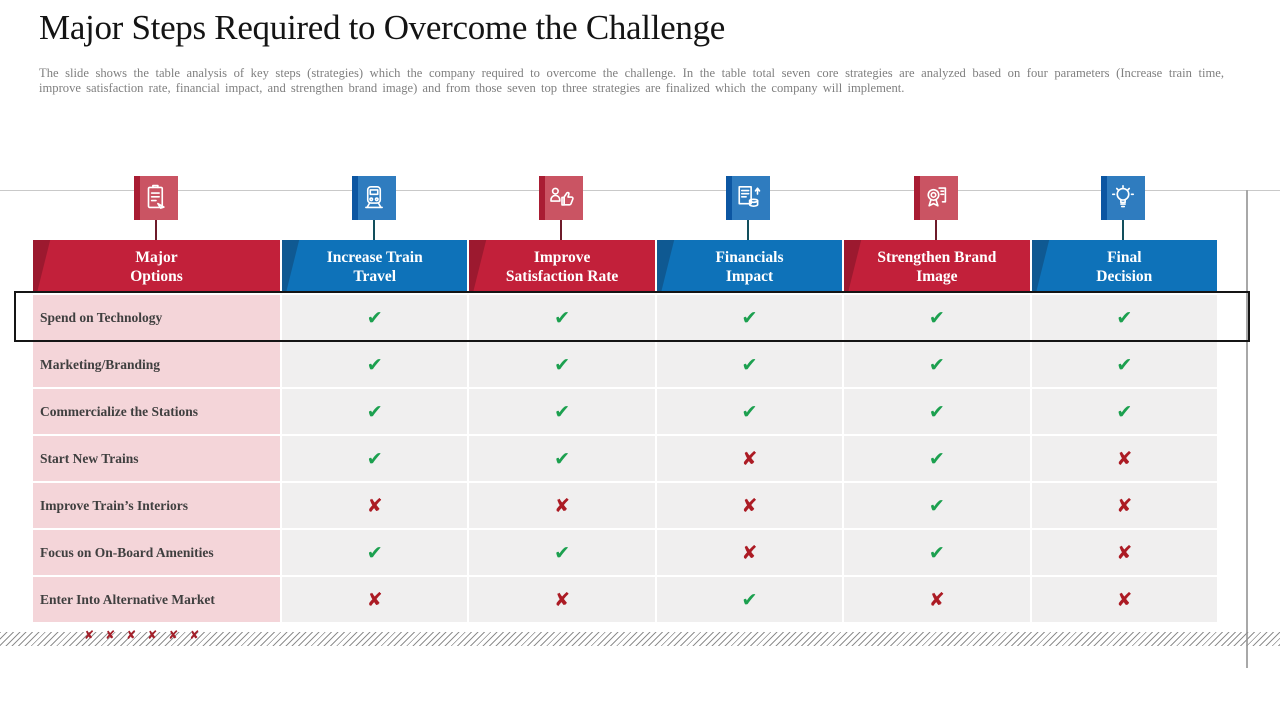 The height and width of the screenshot is (720, 1280). I want to click on financial-report-icon, so click(748, 198).